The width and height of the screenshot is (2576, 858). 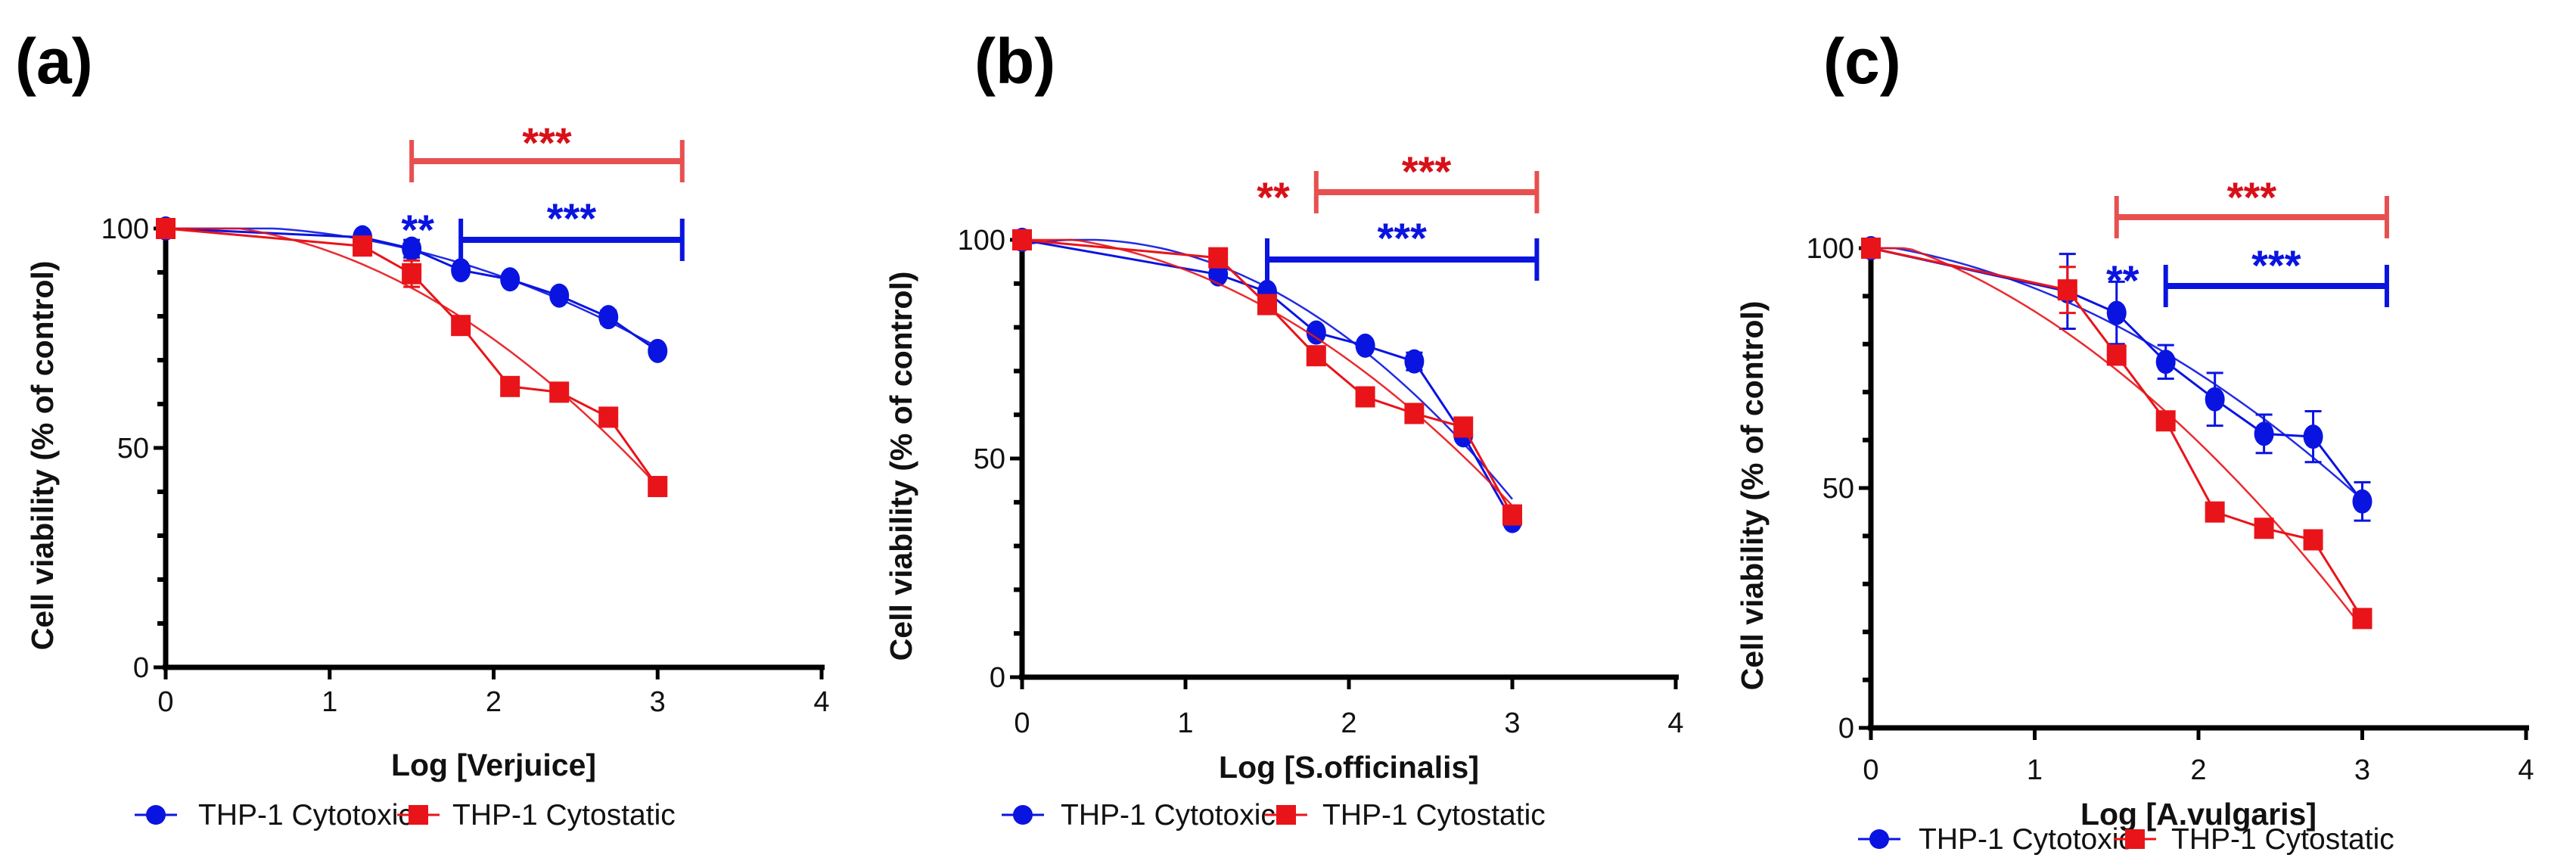 I want to click on x-axis-title: Log [Verjuice], so click(x=493, y=765).